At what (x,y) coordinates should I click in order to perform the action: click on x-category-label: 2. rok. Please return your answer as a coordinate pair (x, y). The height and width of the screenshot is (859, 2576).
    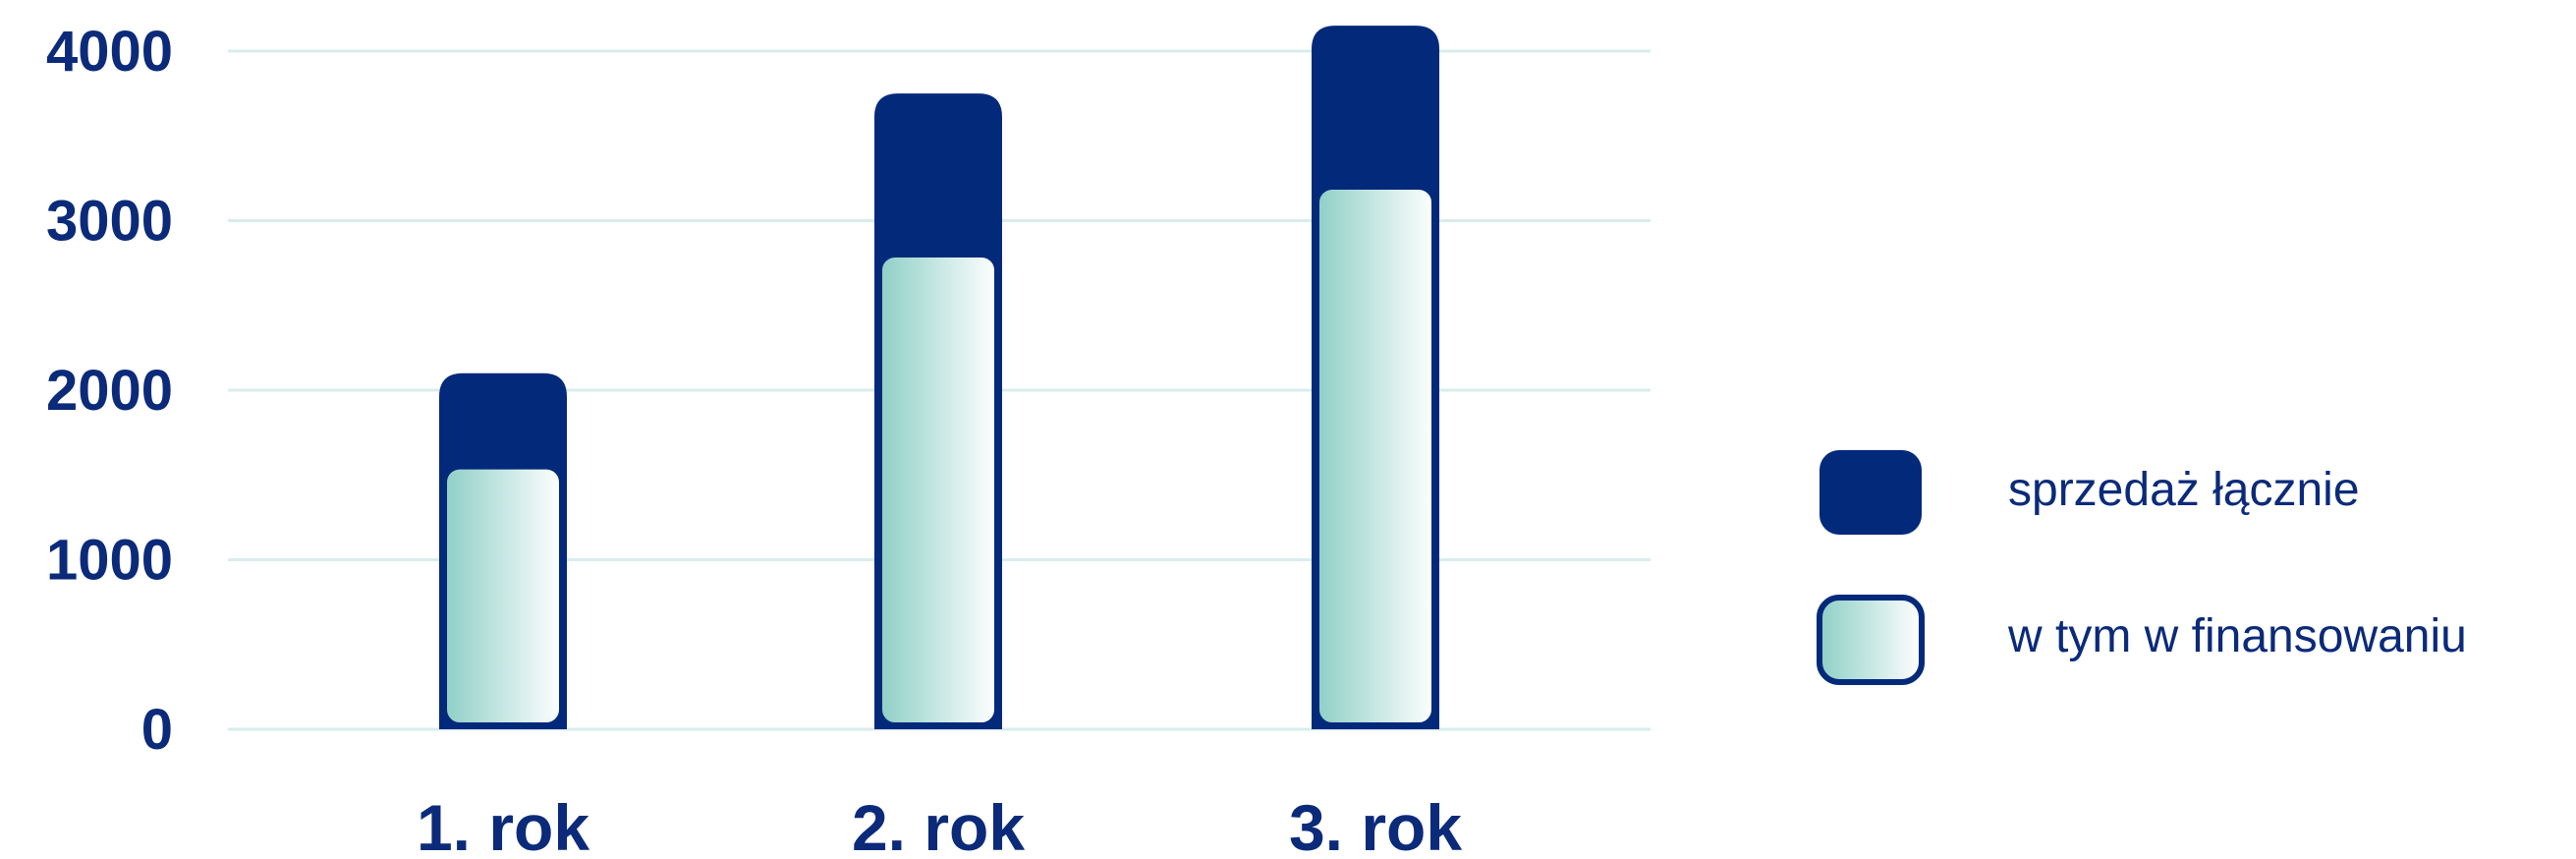
    Looking at the image, I should click on (938, 825).